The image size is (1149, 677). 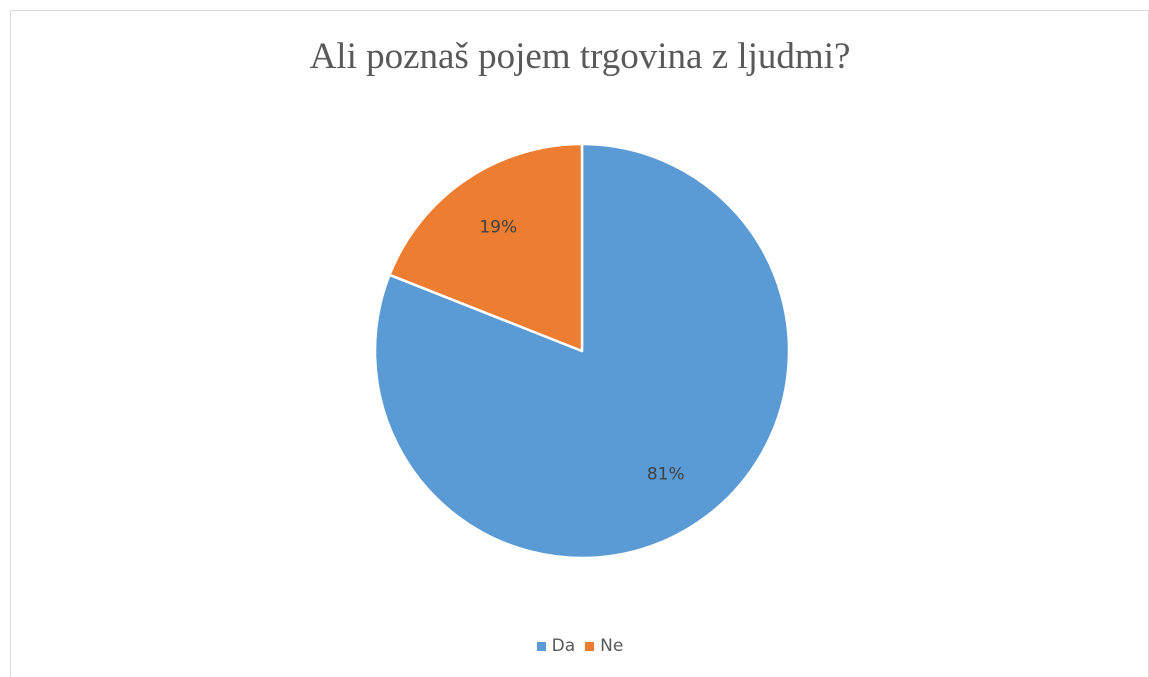 I want to click on legend-label-ne: Ne, so click(x=612, y=646).